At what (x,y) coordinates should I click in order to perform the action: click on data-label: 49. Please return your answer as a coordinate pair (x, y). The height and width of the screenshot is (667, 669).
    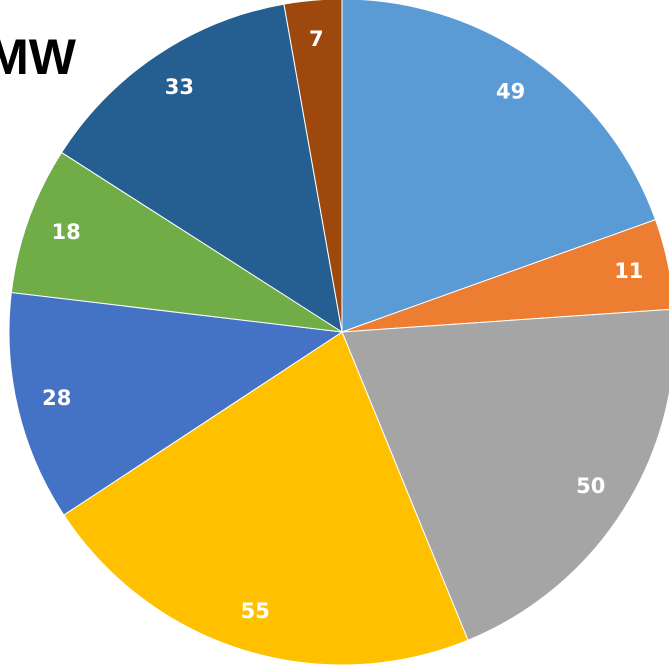
    Looking at the image, I should click on (510, 91).